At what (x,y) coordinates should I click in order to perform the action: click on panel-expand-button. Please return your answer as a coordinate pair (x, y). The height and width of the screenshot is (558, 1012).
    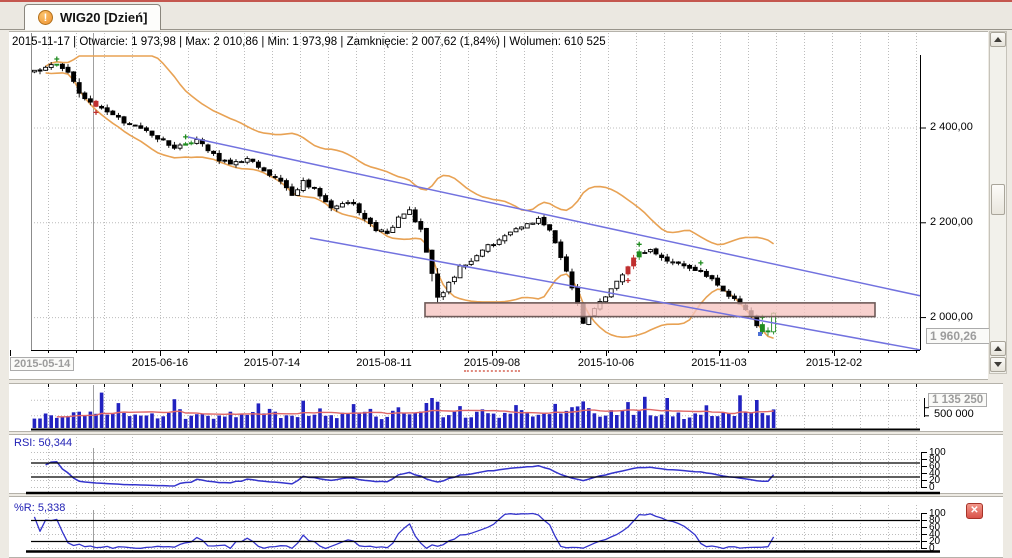
    Looking at the image, I should click on (998, 348).